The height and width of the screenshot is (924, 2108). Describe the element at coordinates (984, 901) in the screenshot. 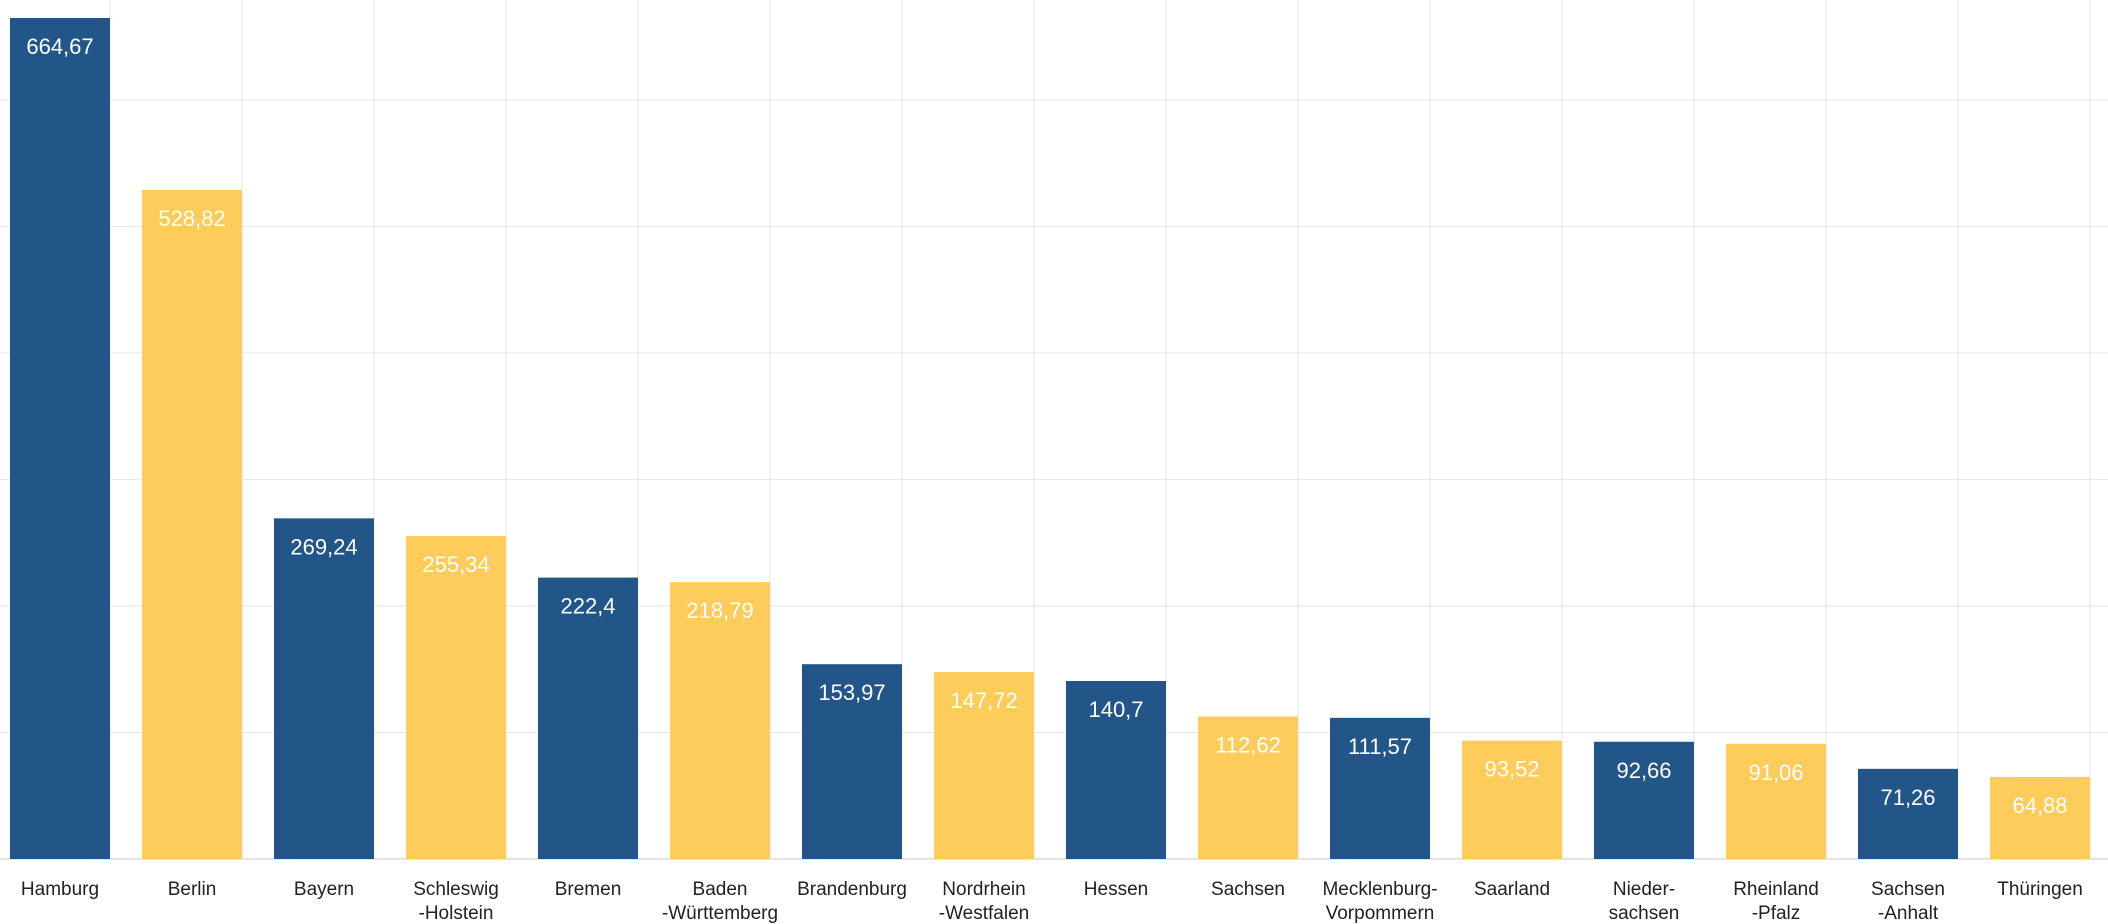

I see `x-tick-label: Nordrhein -Westfalen` at that location.